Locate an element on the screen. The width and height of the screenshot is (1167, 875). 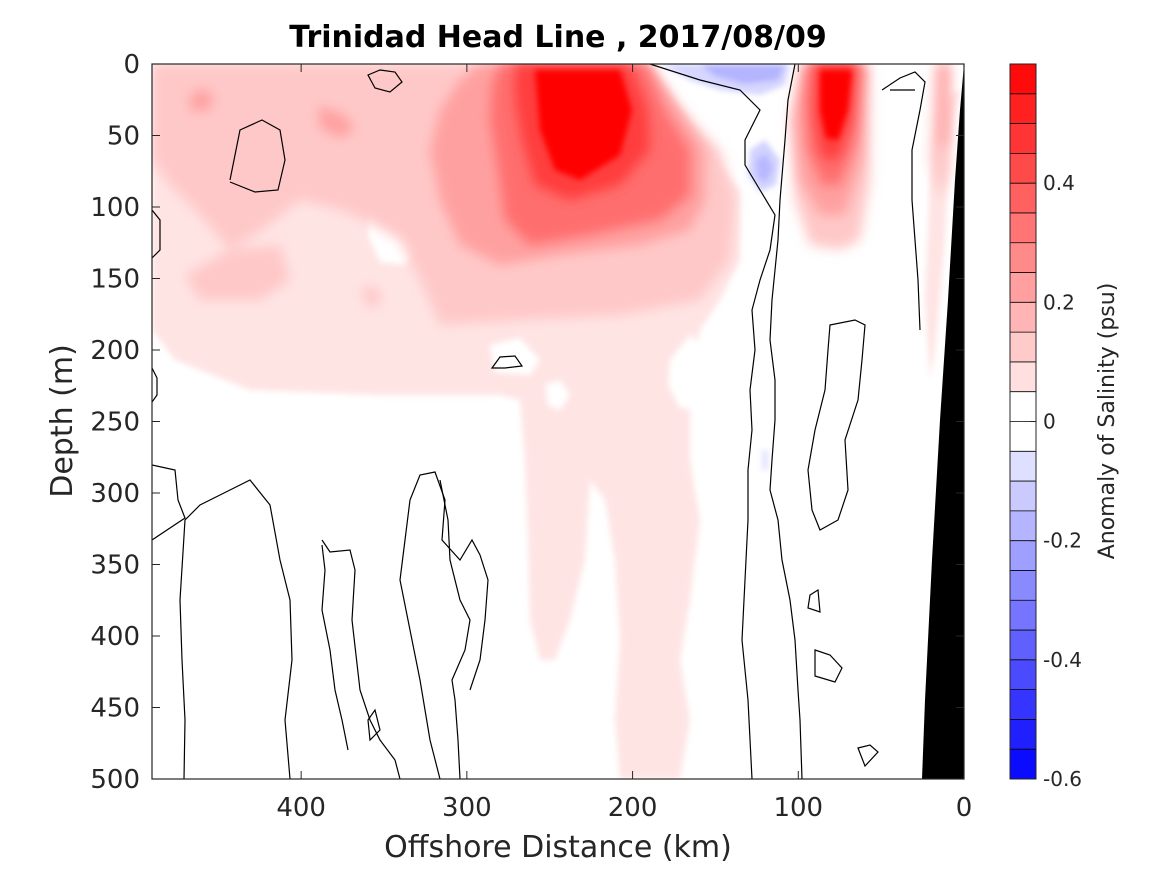
y-tick-label: 450 is located at coordinates (115, 709).